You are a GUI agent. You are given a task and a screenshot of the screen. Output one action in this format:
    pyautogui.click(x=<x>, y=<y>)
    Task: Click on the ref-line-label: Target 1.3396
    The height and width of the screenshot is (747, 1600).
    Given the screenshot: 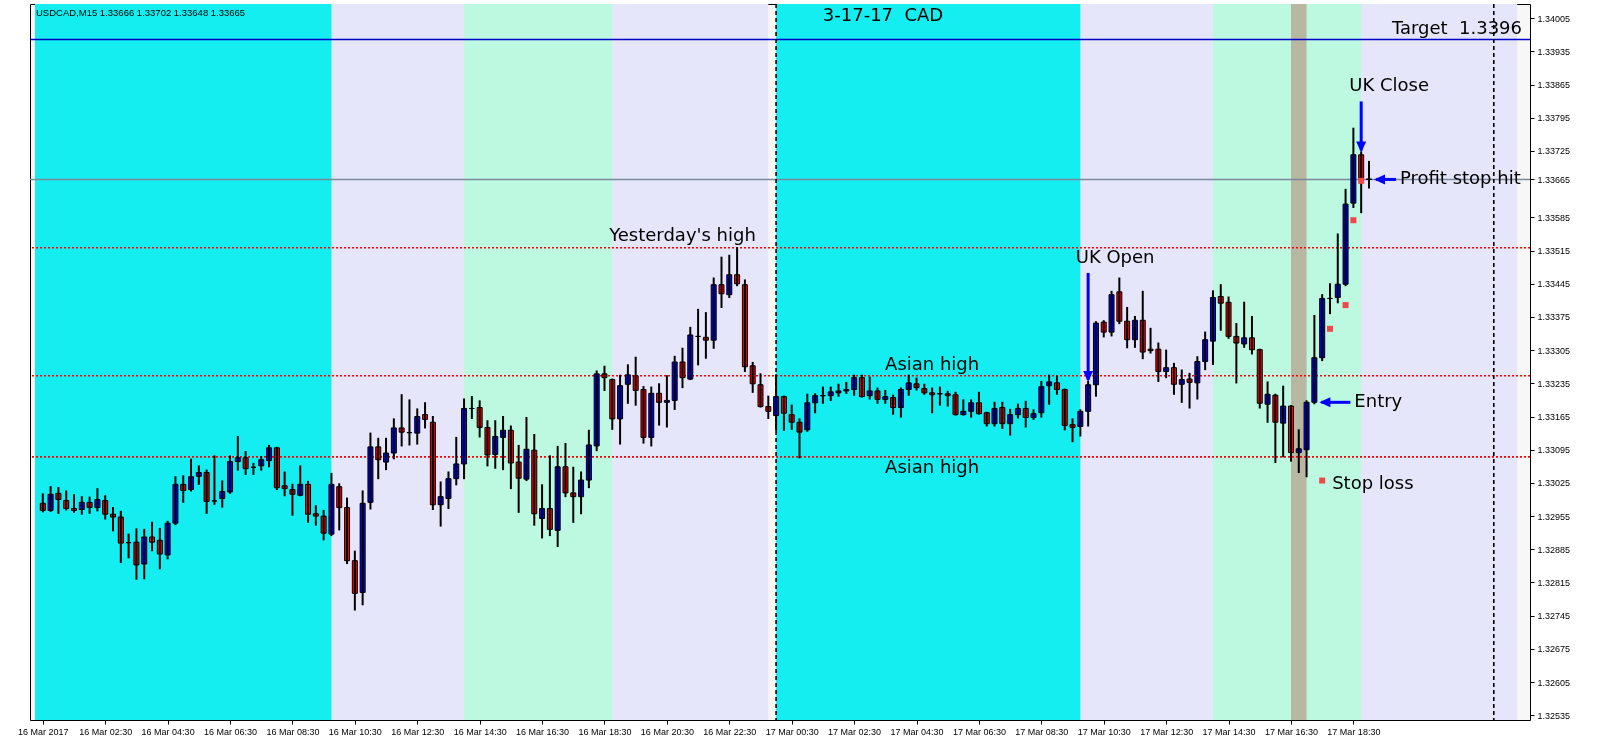 What is the action you would take?
    pyautogui.click(x=1456, y=27)
    